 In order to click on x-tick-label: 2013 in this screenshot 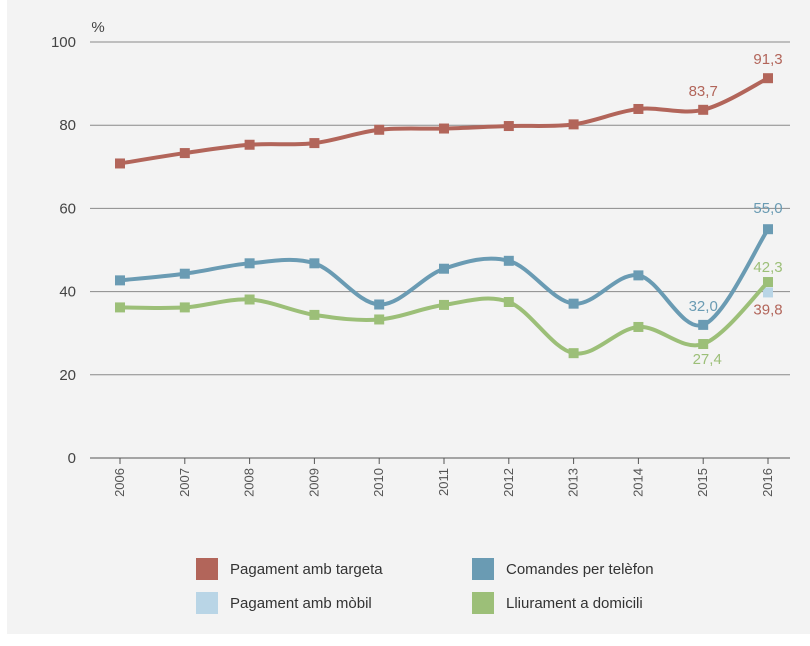, I will do `click(573, 482)`.